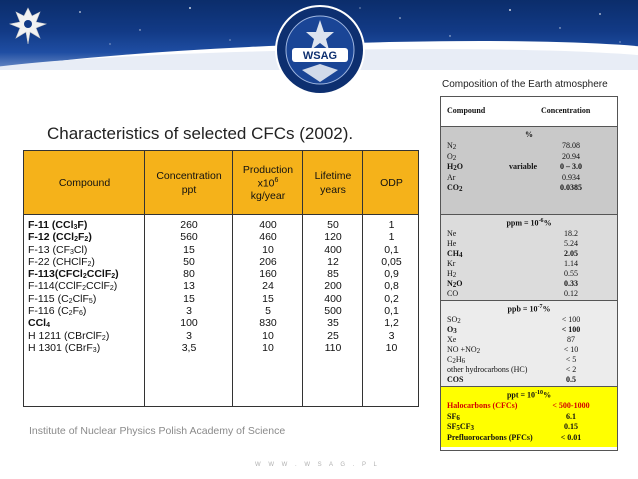 The height and width of the screenshot is (479, 638). Describe the element at coordinates (391, 347) in the screenshot. I see `odp-cell: 10` at that location.